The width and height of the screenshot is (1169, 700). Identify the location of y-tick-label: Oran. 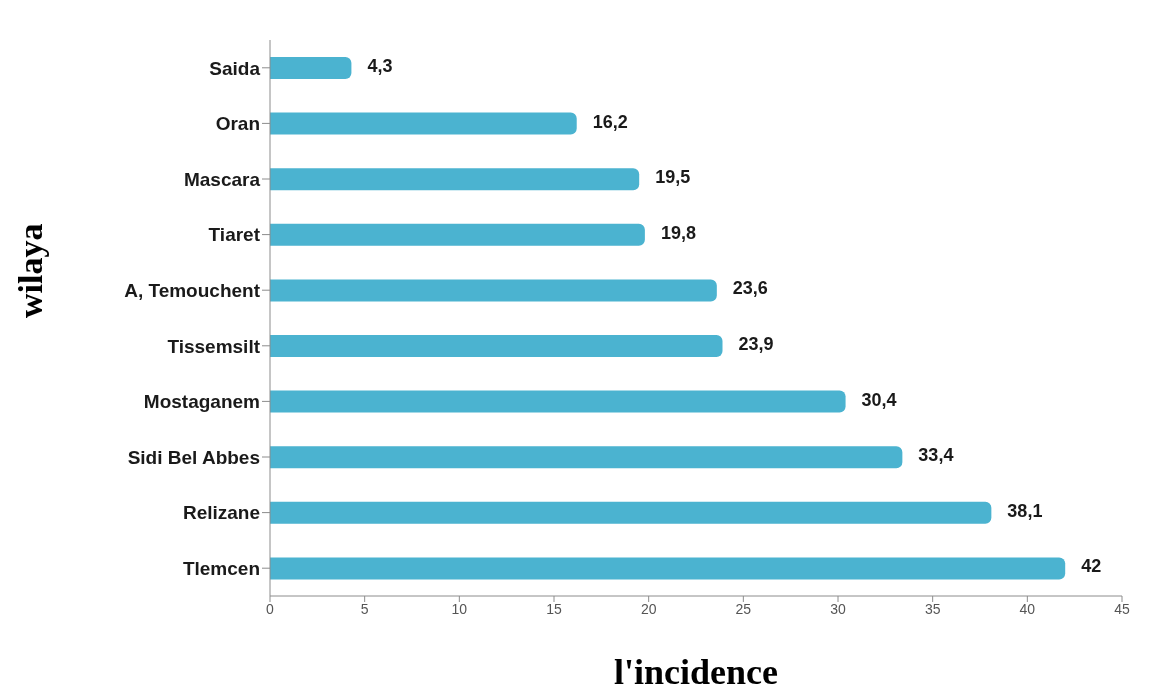
(237, 124).